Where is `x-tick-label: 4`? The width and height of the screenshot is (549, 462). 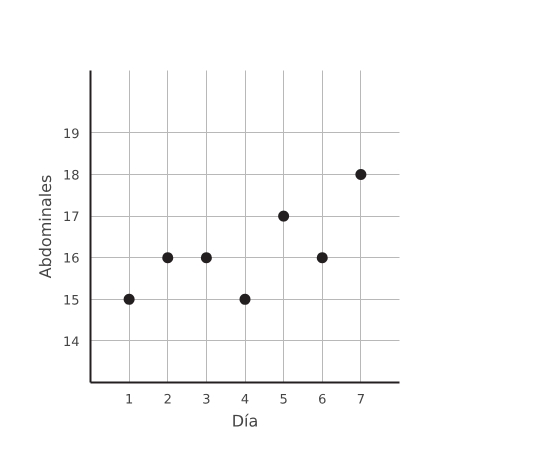
x-tick-label: 4 is located at coordinates (245, 400).